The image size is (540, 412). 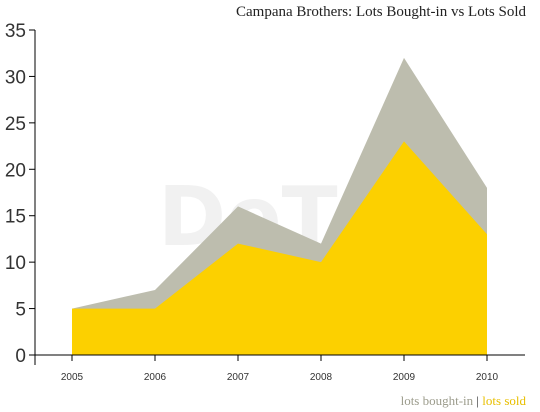 I want to click on legend: lots bought-in | lots sold, so click(x=464, y=400).